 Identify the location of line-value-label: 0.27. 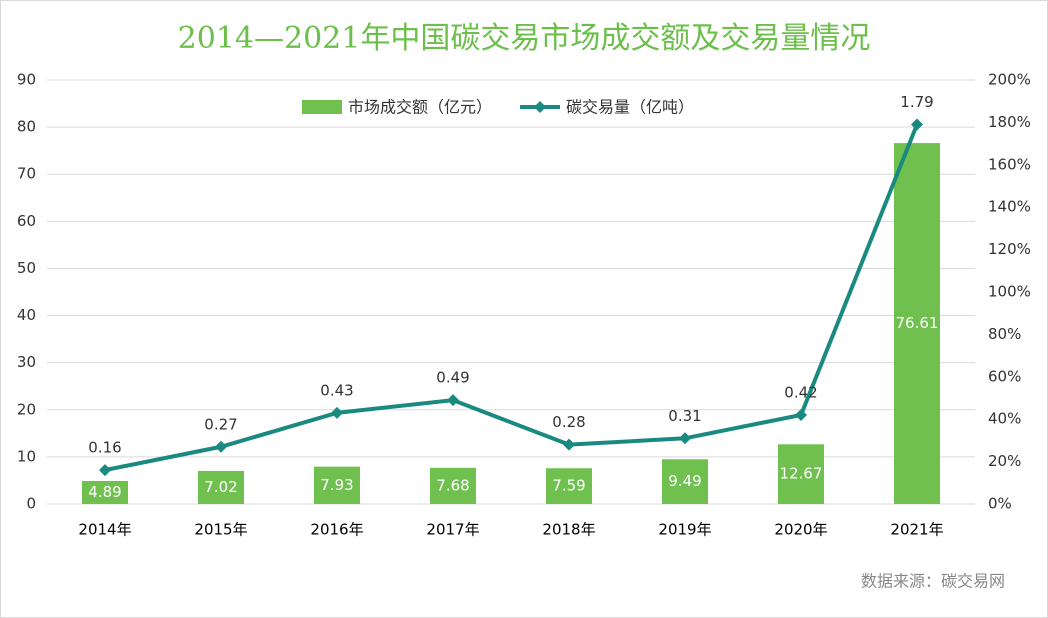
(220, 424).